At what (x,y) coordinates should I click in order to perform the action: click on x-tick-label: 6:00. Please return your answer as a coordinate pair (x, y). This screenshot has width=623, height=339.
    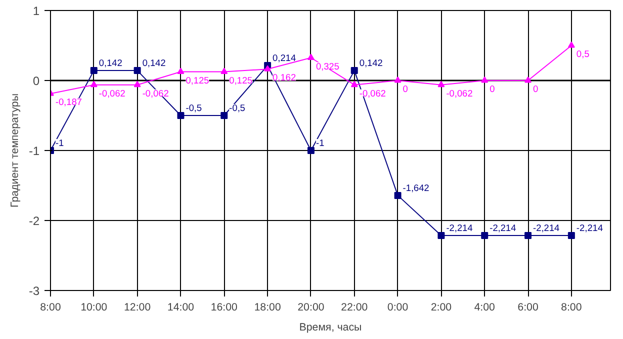
    Looking at the image, I should click on (528, 308).